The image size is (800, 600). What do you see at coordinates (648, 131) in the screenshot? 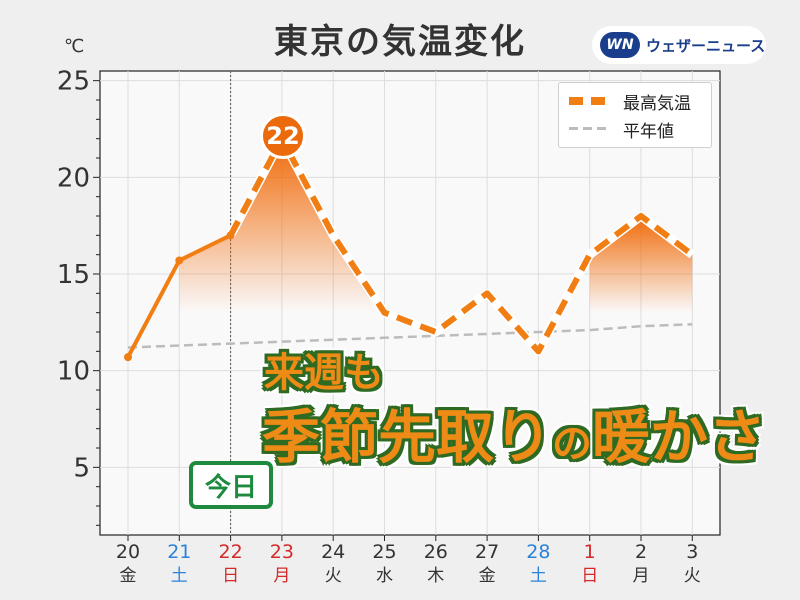
I see `legend-label: 平年値` at bounding box center [648, 131].